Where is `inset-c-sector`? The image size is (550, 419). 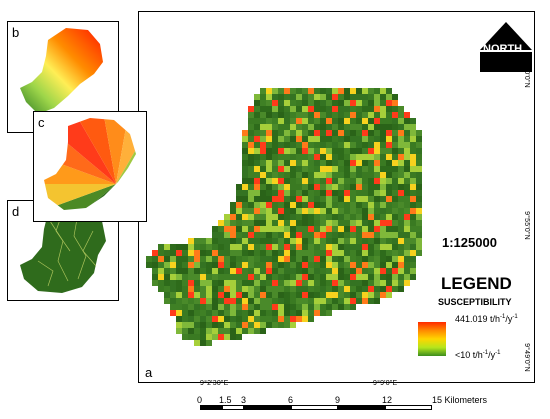
inset-c-sector is located at coordinates (80, 151).